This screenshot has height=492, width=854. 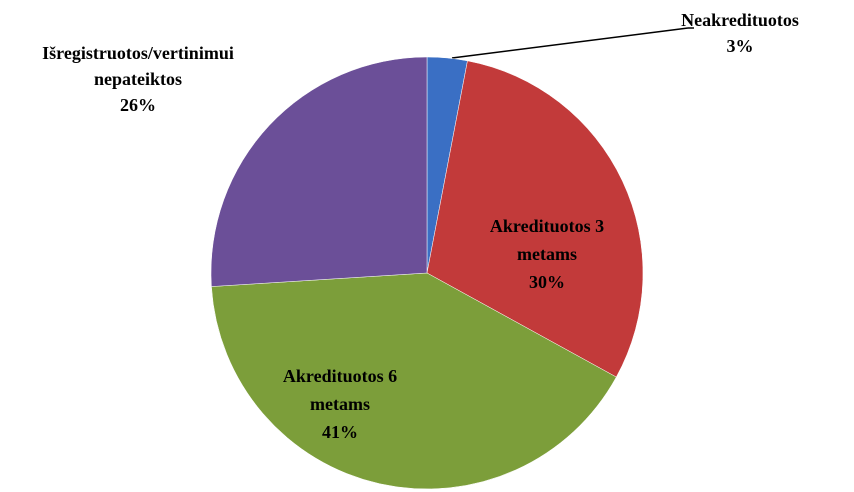 What do you see at coordinates (319, 171) in the screenshot?
I see `pie-slice` at bounding box center [319, 171].